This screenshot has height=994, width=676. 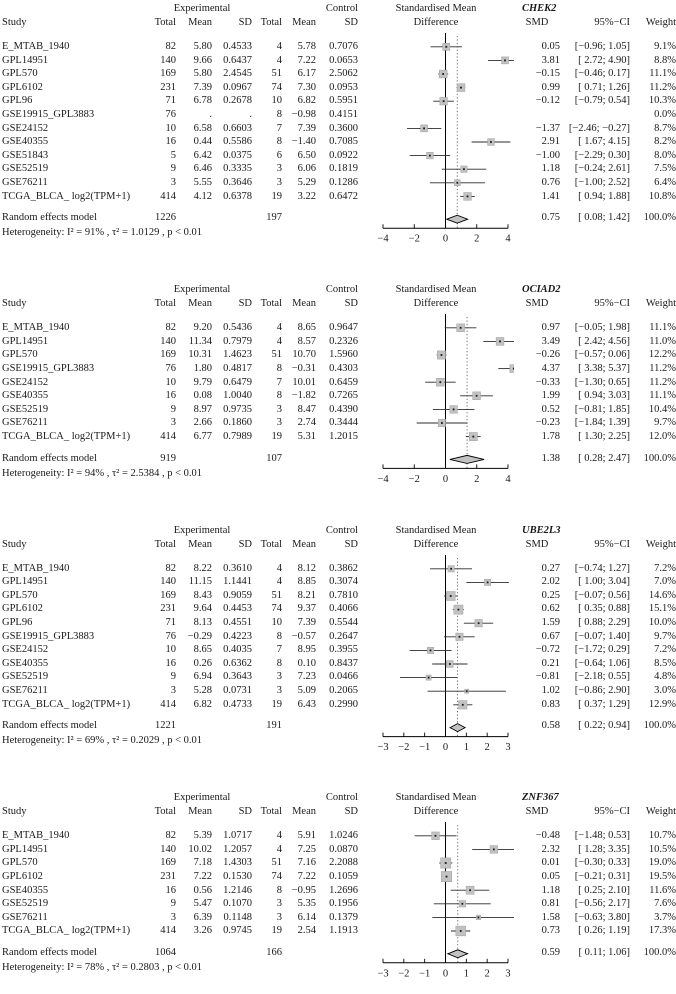 I want to click on weight-square, so click(x=511, y=368).